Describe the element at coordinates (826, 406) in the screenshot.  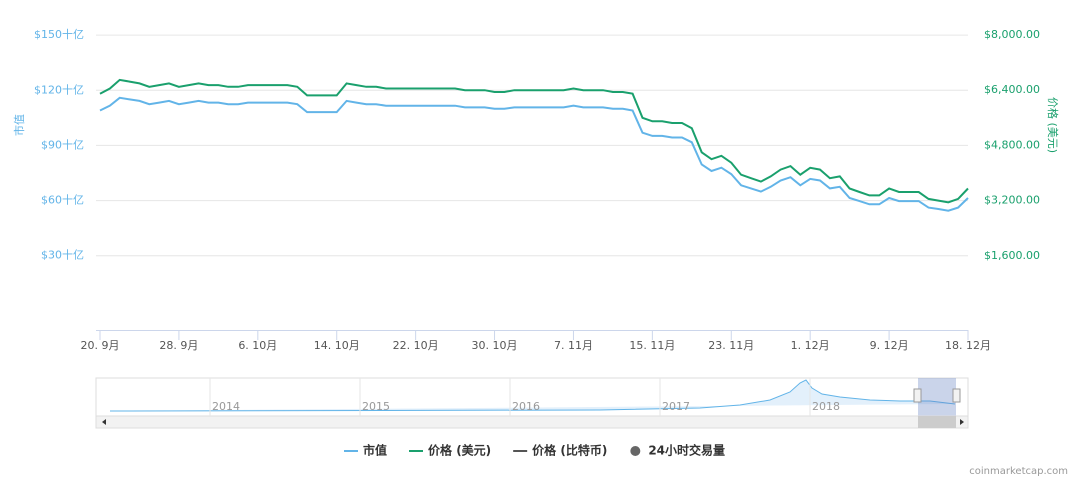
I see `navigator-label: 2018` at that location.